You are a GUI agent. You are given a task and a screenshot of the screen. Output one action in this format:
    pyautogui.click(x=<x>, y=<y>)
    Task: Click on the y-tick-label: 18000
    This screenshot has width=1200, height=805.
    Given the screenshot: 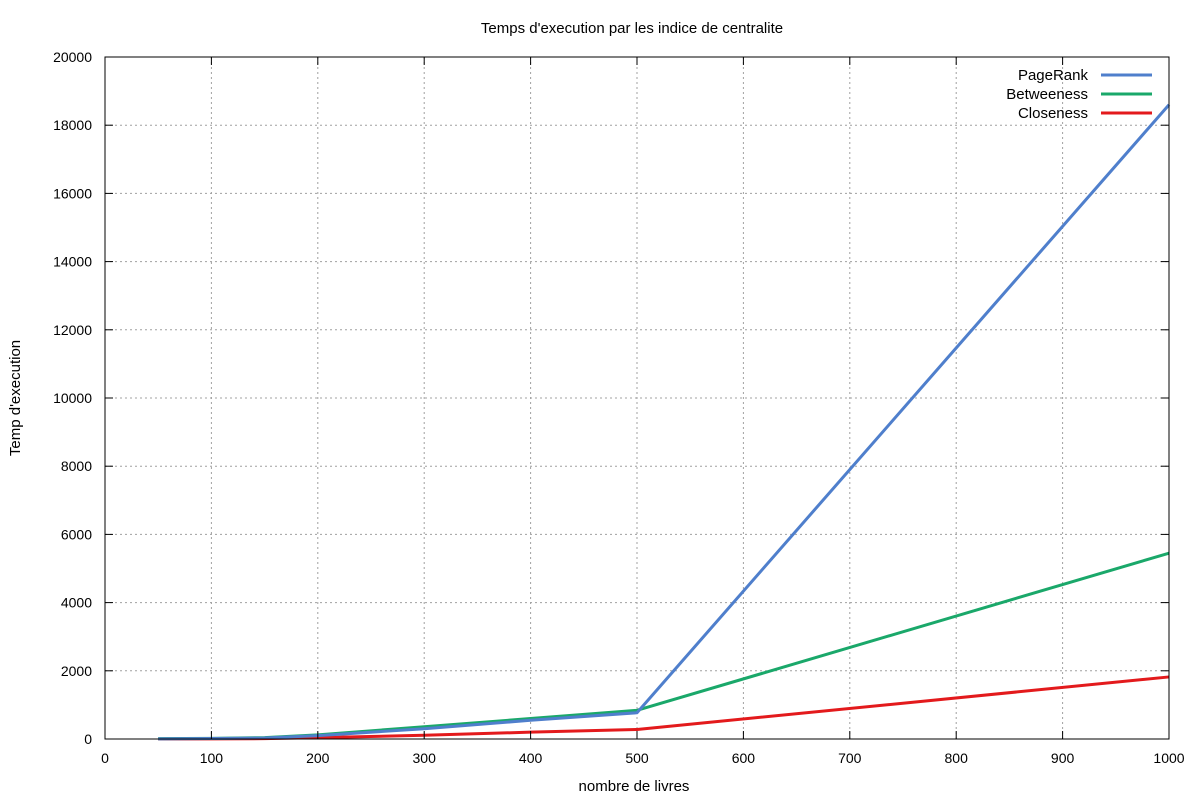 What is the action you would take?
    pyautogui.click(x=72, y=125)
    